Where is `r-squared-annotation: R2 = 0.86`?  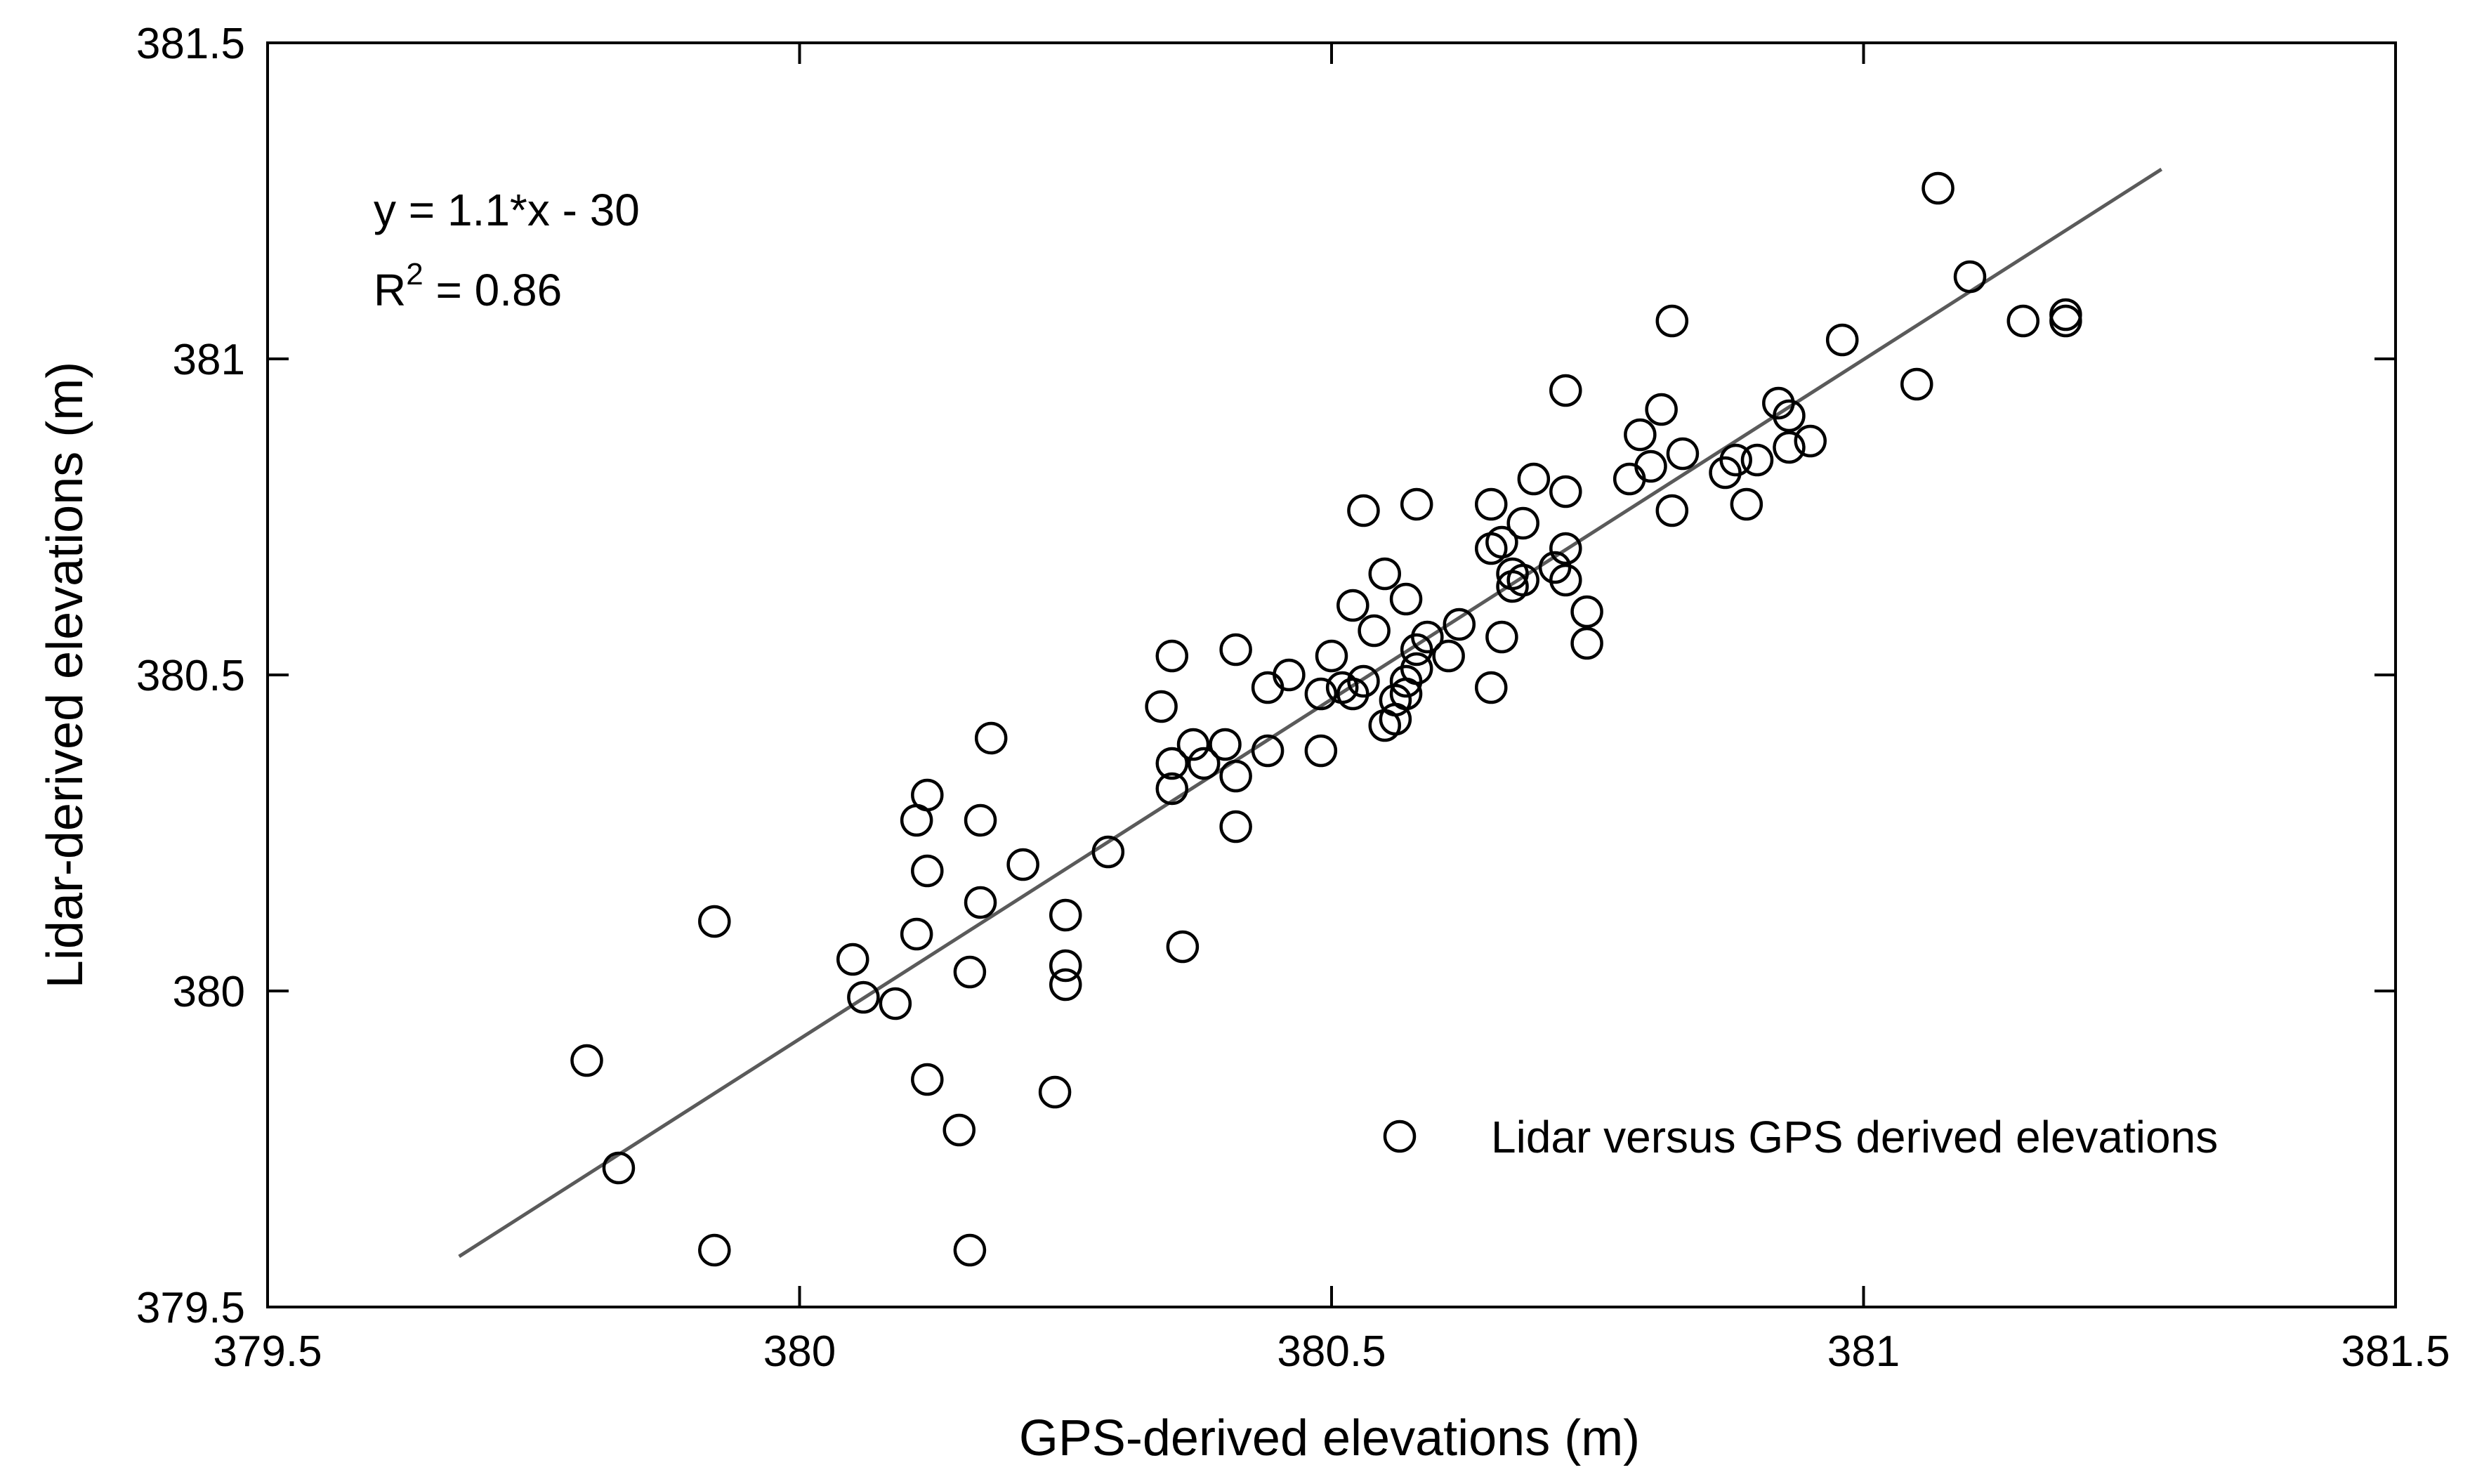
r-squared-annotation: R2 = 0.86 is located at coordinates (468, 286).